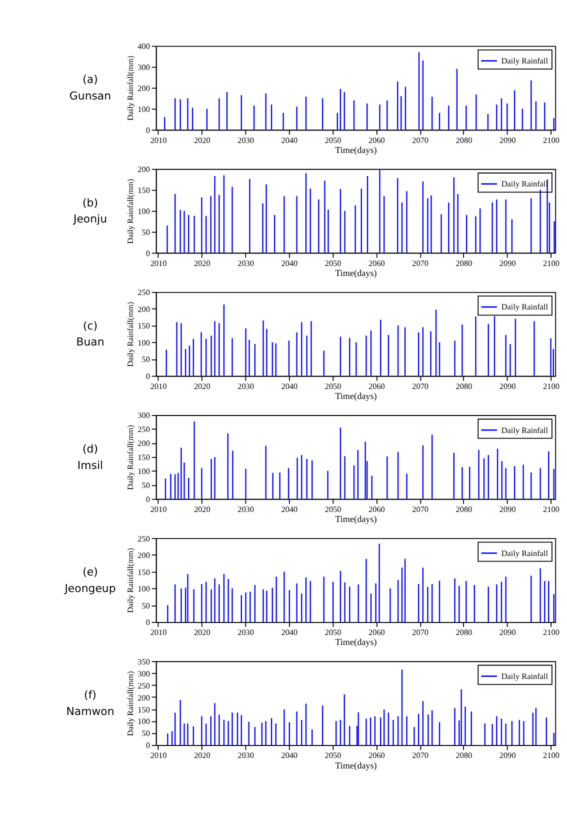 This screenshot has width=567, height=824. What do you see at coordinates (90, 325) in the screenshot?
I see `text: (c)` at bounding box center [90, 325].